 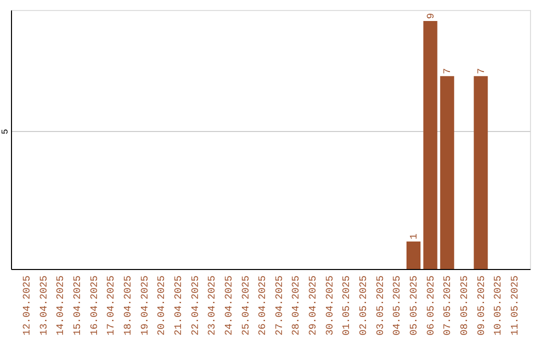 I want to click on x-tick-label: 14.04.2025, so click(x=62, y=306).